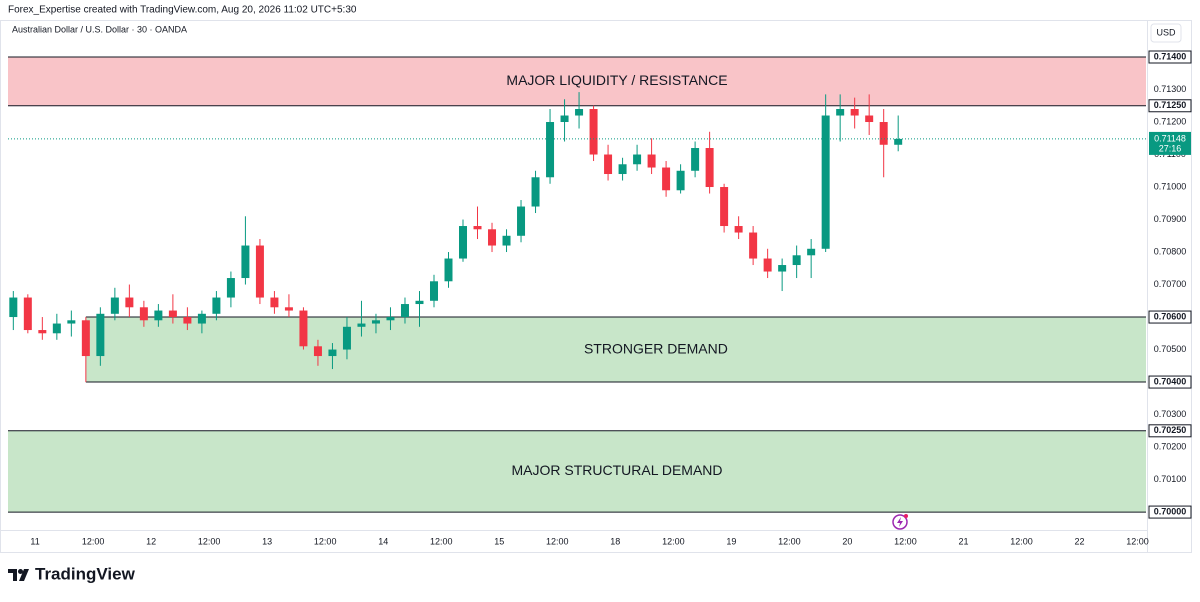  I want to click on x-tick-label: 21, so click(963, 541).